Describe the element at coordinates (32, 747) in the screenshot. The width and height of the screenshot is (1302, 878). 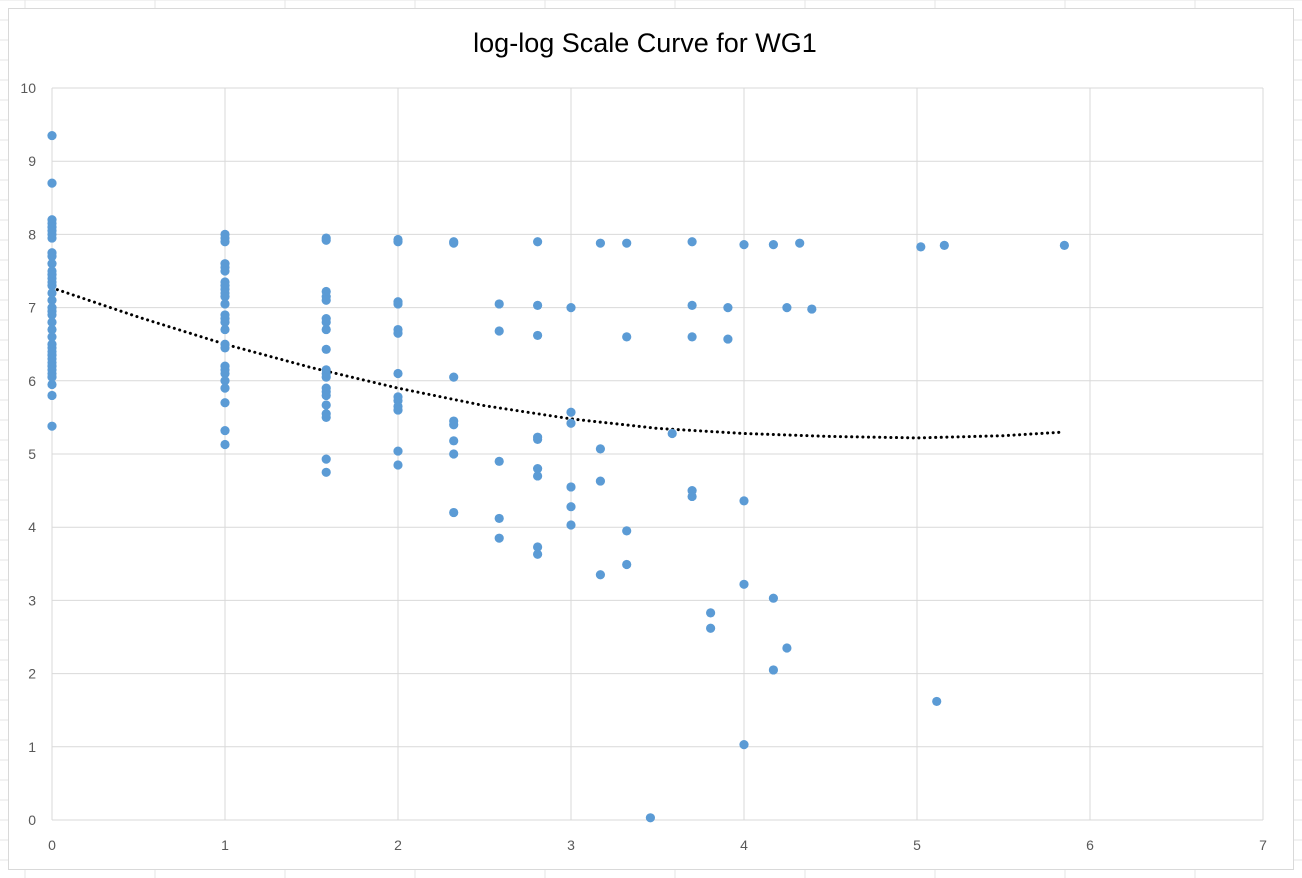
I see `y-tick-label: 1` at that location.